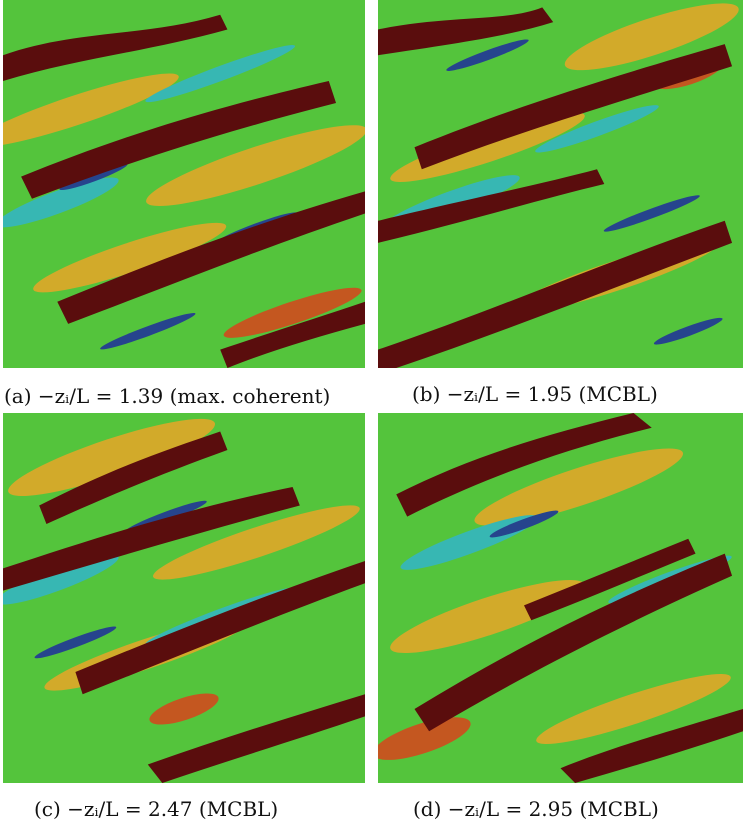 This screenshot has width=743, height=830. What do you see at coordinates (156, 809) in the screenshot?
I see `panel-c-caption: (c) −zᵢ/L = 2.47 (MCBL)` at bounding box center [156, 809].